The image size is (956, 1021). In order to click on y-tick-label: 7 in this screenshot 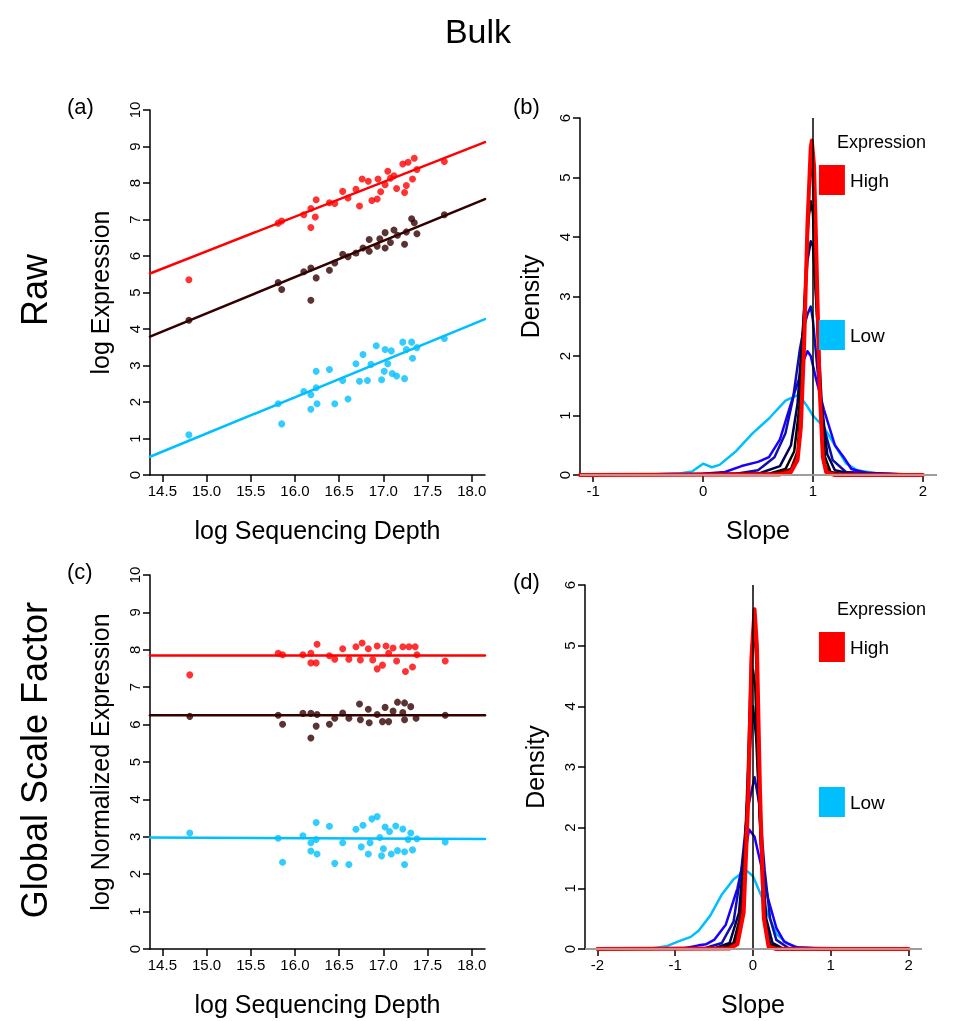, I will do `click(134, 219)`.